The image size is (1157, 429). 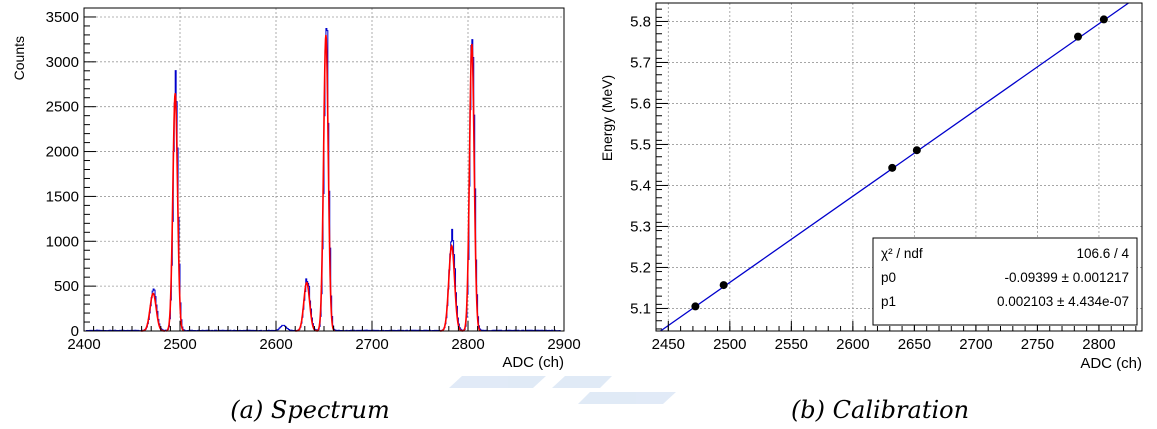 I want to click on spectrum-x-tick-label: 2400, so click(x=83, y=344).